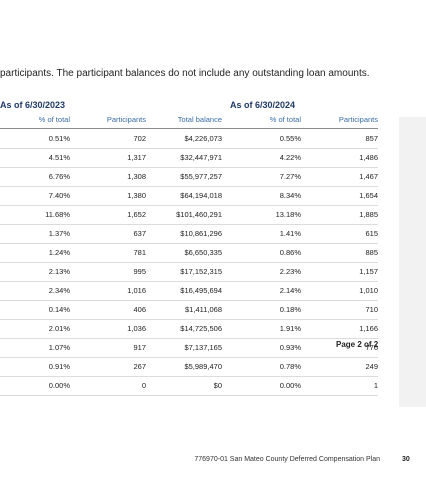  What do you see at coordinates (371, 252) in the screenshot?
I see `cell-participants-2024: 885` at bounding box center [371, 252].